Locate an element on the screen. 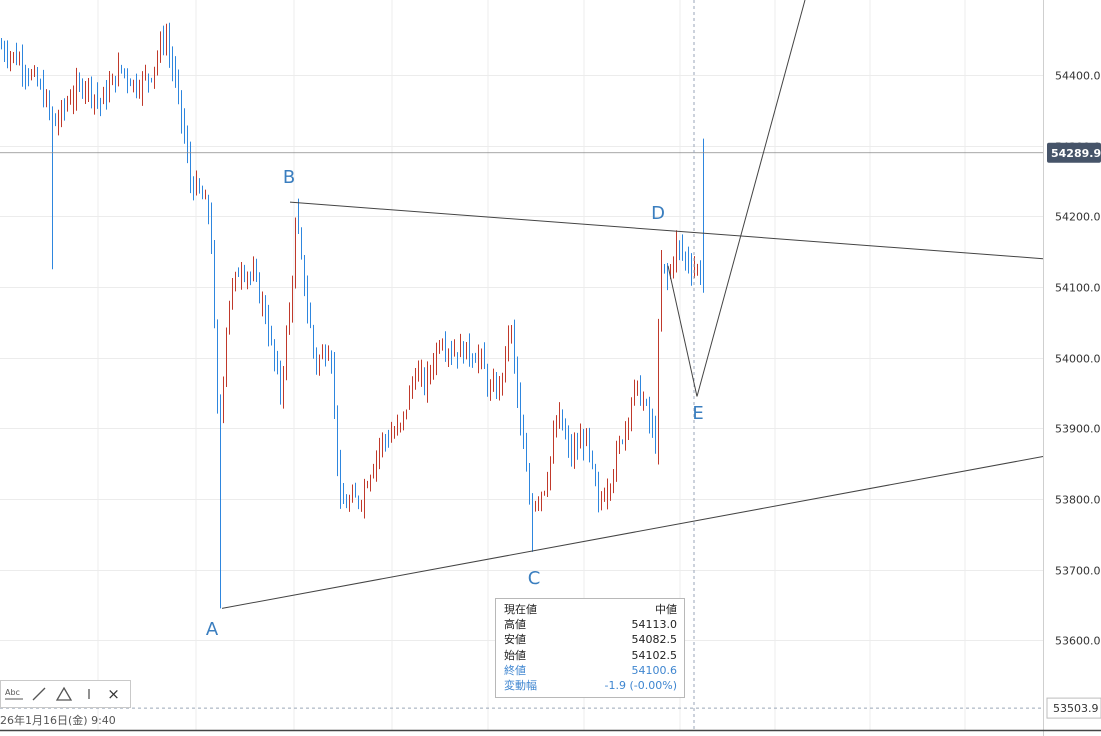  trendline-upper is located at coordinates (666, 230).